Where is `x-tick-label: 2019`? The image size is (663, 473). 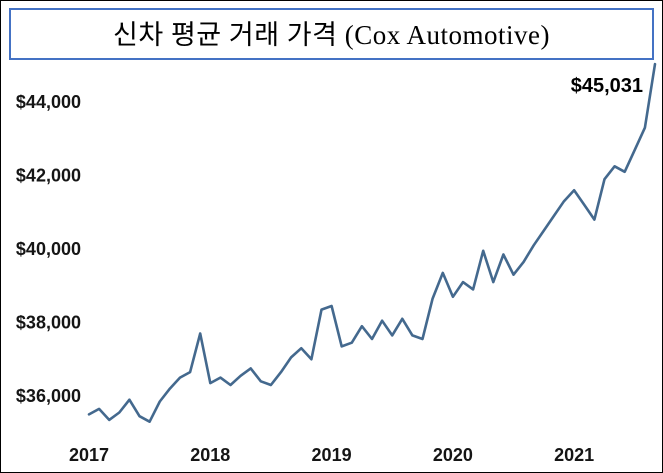 x-tick-label: 2019 is located at coordinates (332, 455).